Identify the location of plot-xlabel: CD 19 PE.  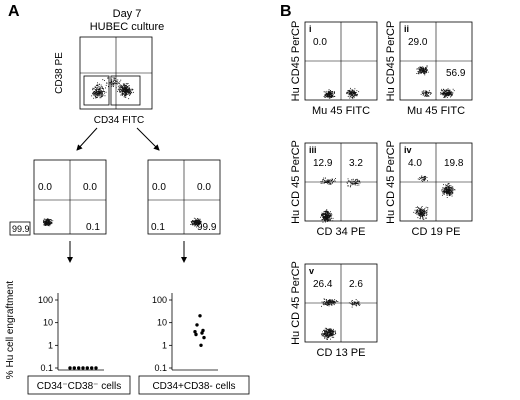
(436, 232).